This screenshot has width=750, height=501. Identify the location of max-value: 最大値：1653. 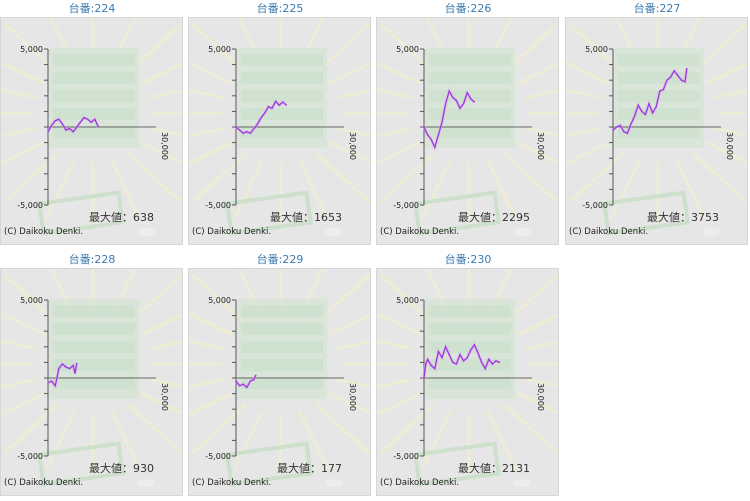
(306, 217).